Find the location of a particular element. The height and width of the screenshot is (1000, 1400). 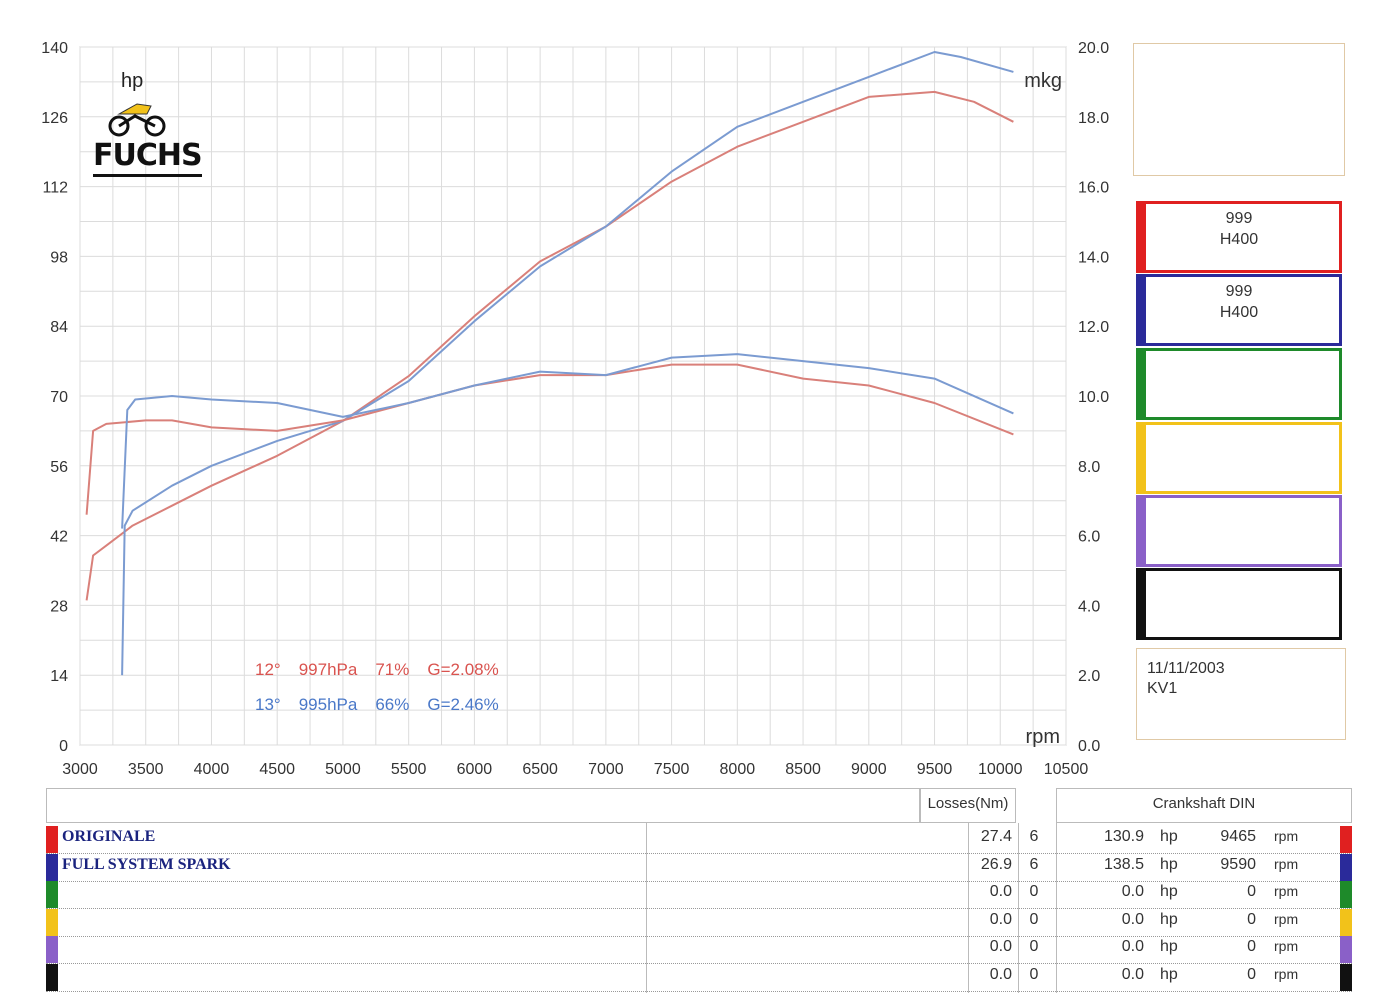

y-left-tick-label: 14 is located at coordinates (59, 676).